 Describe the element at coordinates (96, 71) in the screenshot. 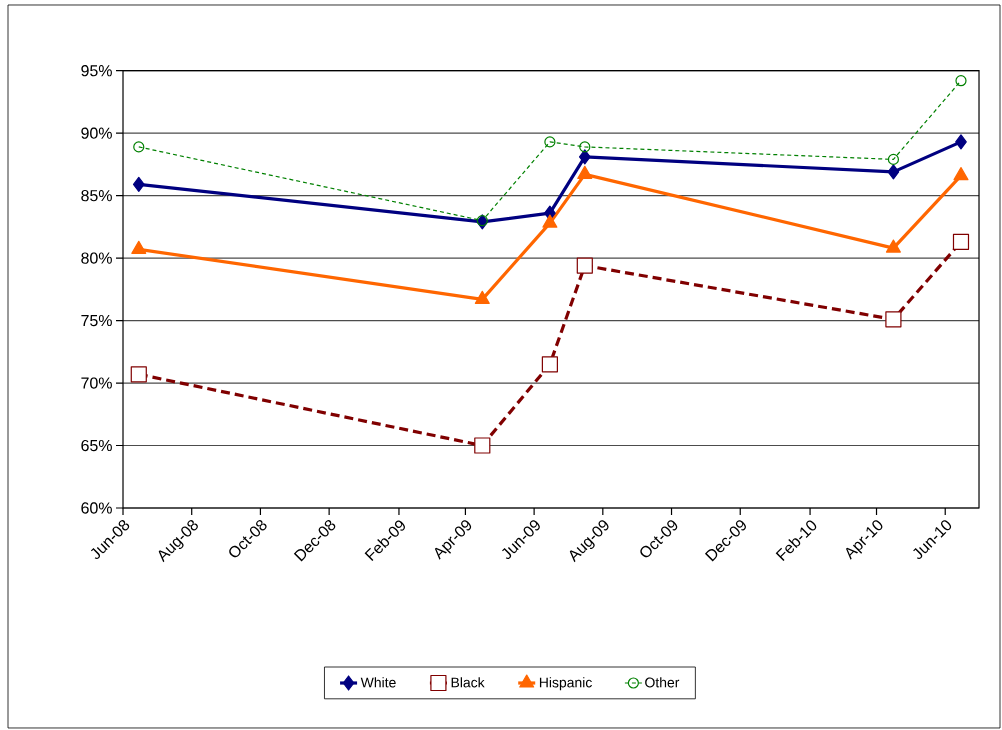

I see `y-tick-label: 95%` at that location.